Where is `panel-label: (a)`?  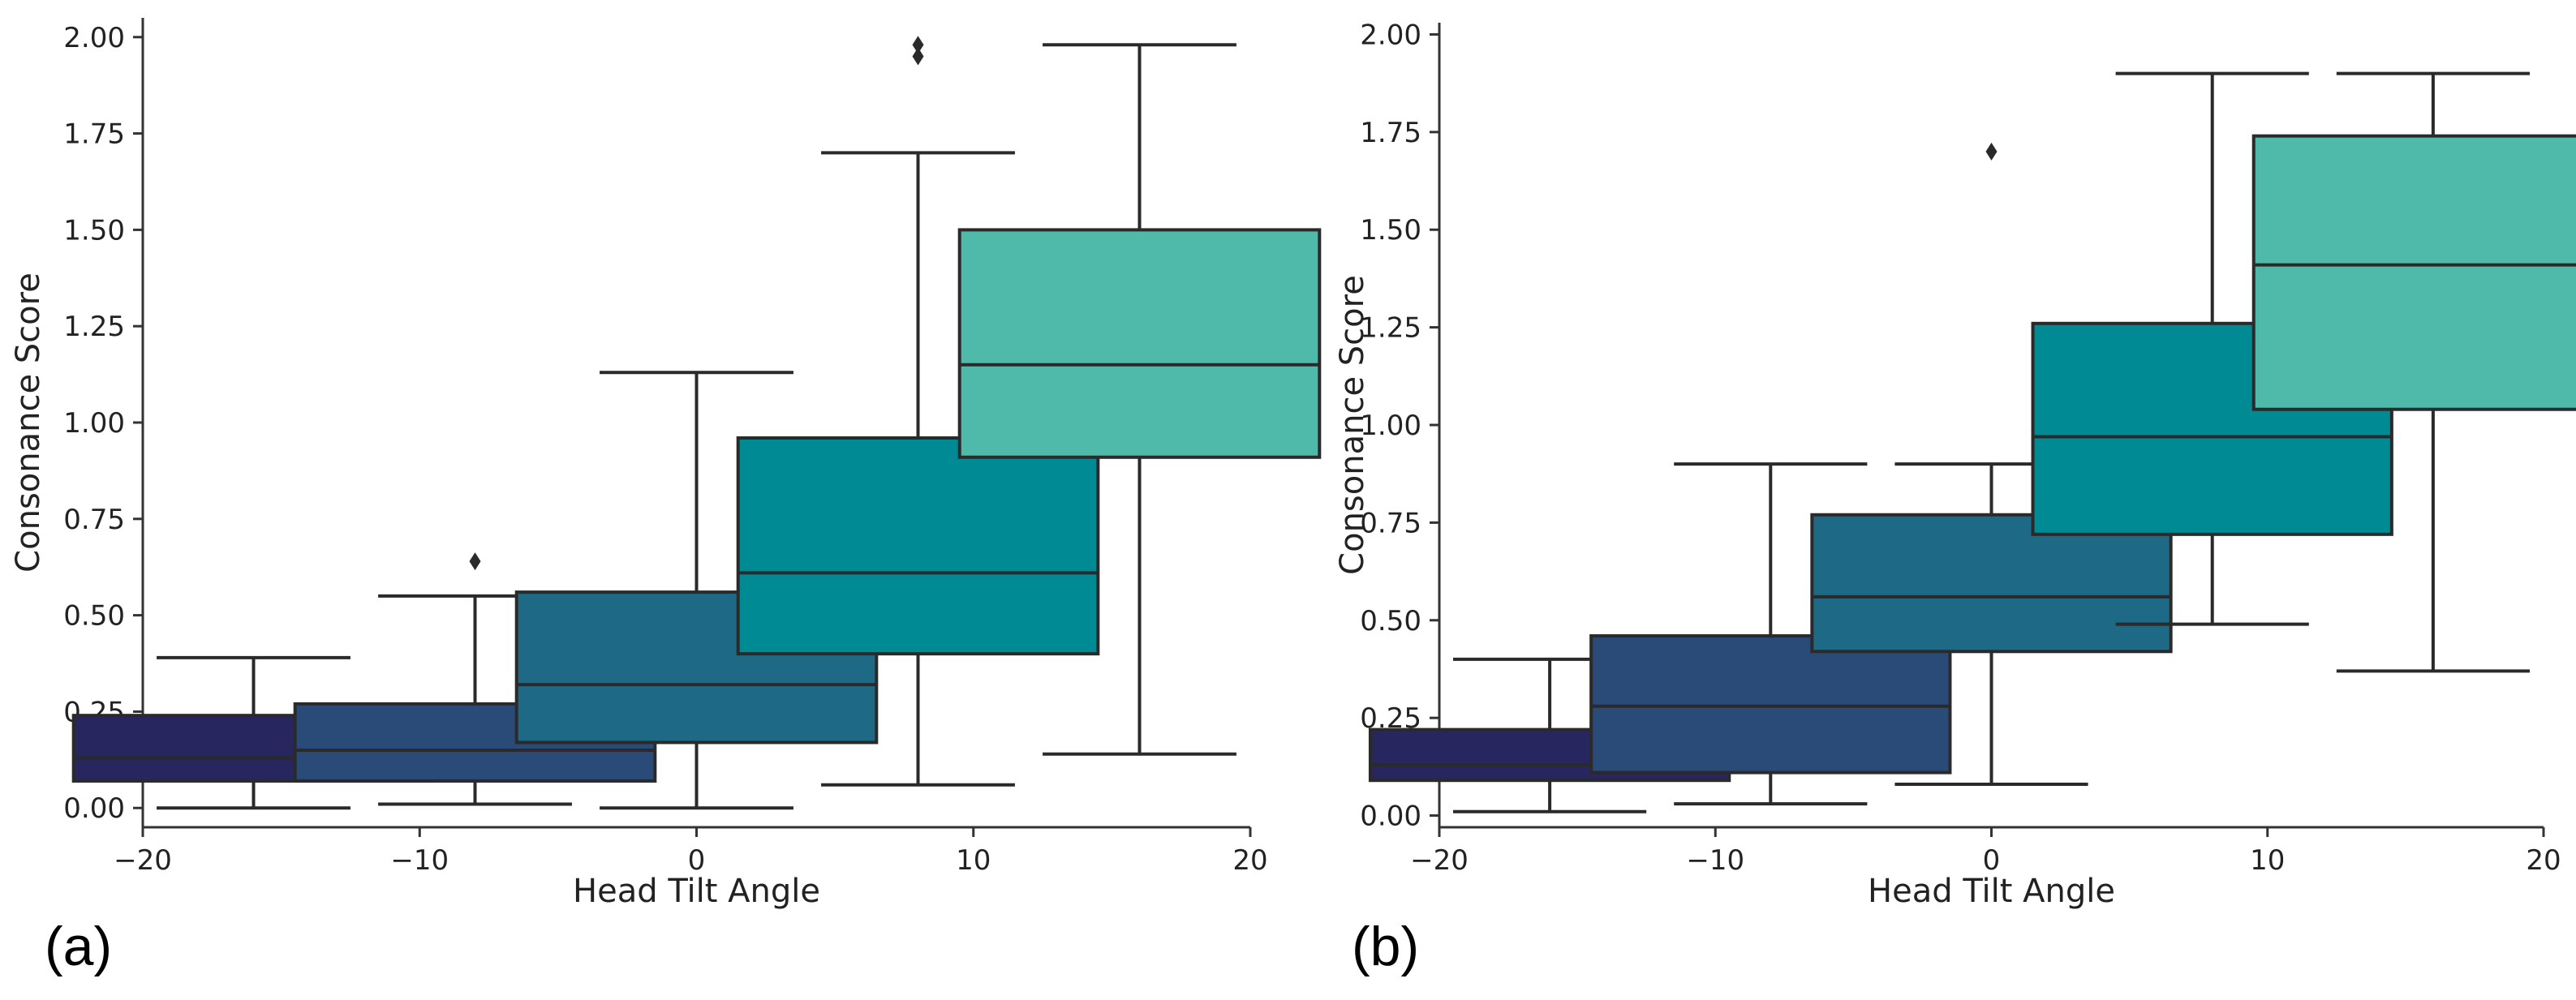 panel-label: (a) is located at coordinates (78, 946).